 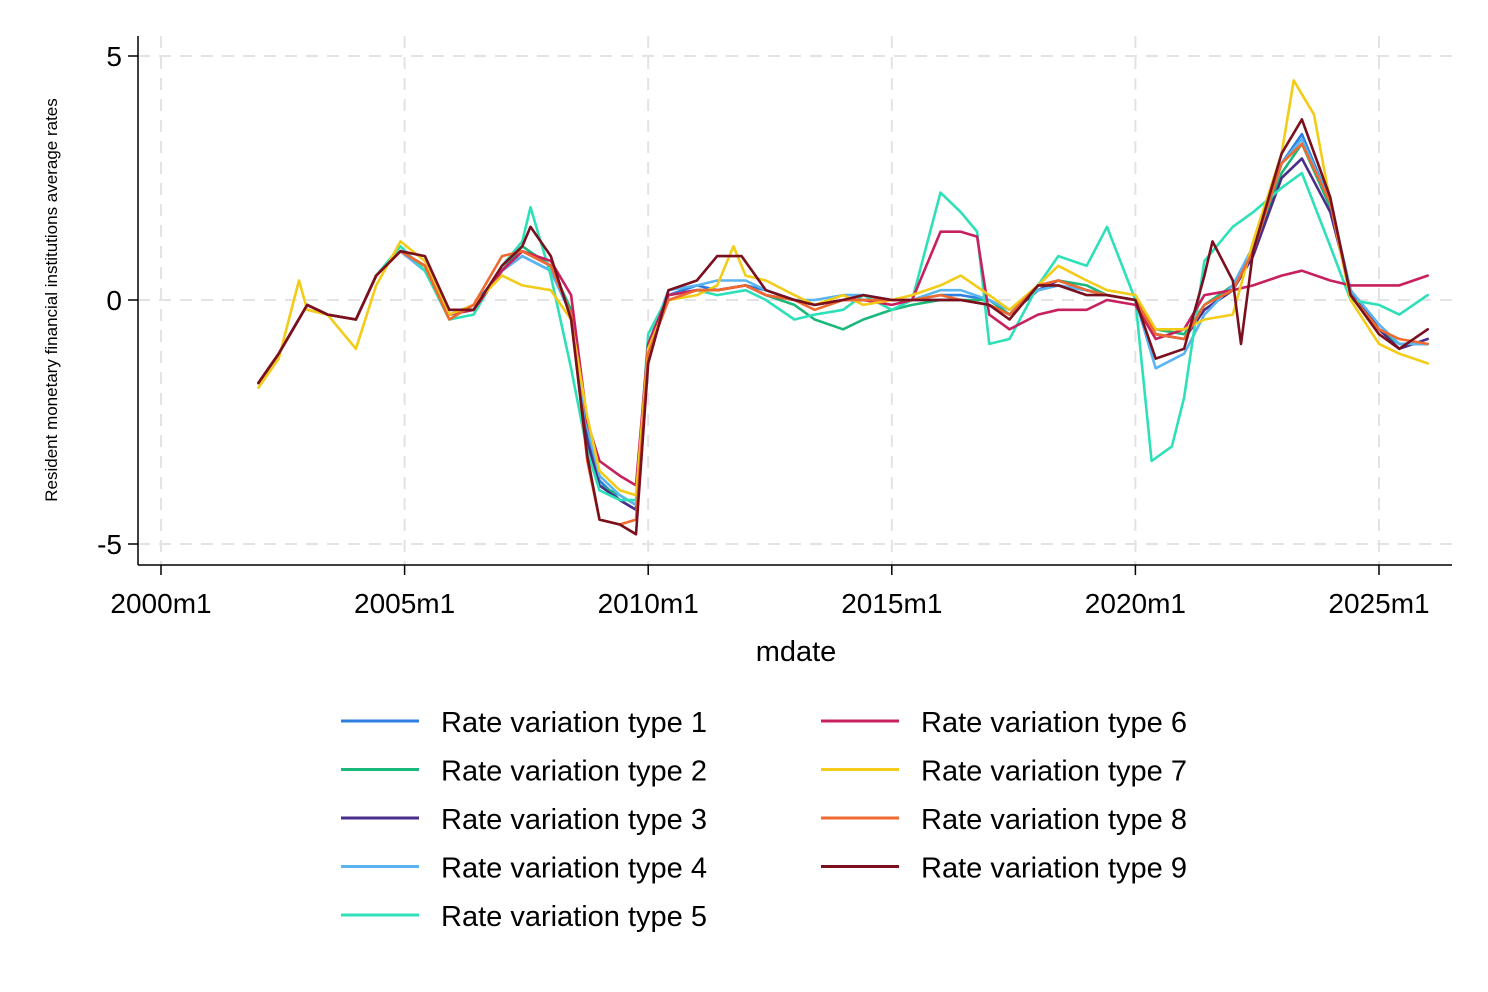 I want to click on y-tick-label: -5, so click(x=109, y=544).